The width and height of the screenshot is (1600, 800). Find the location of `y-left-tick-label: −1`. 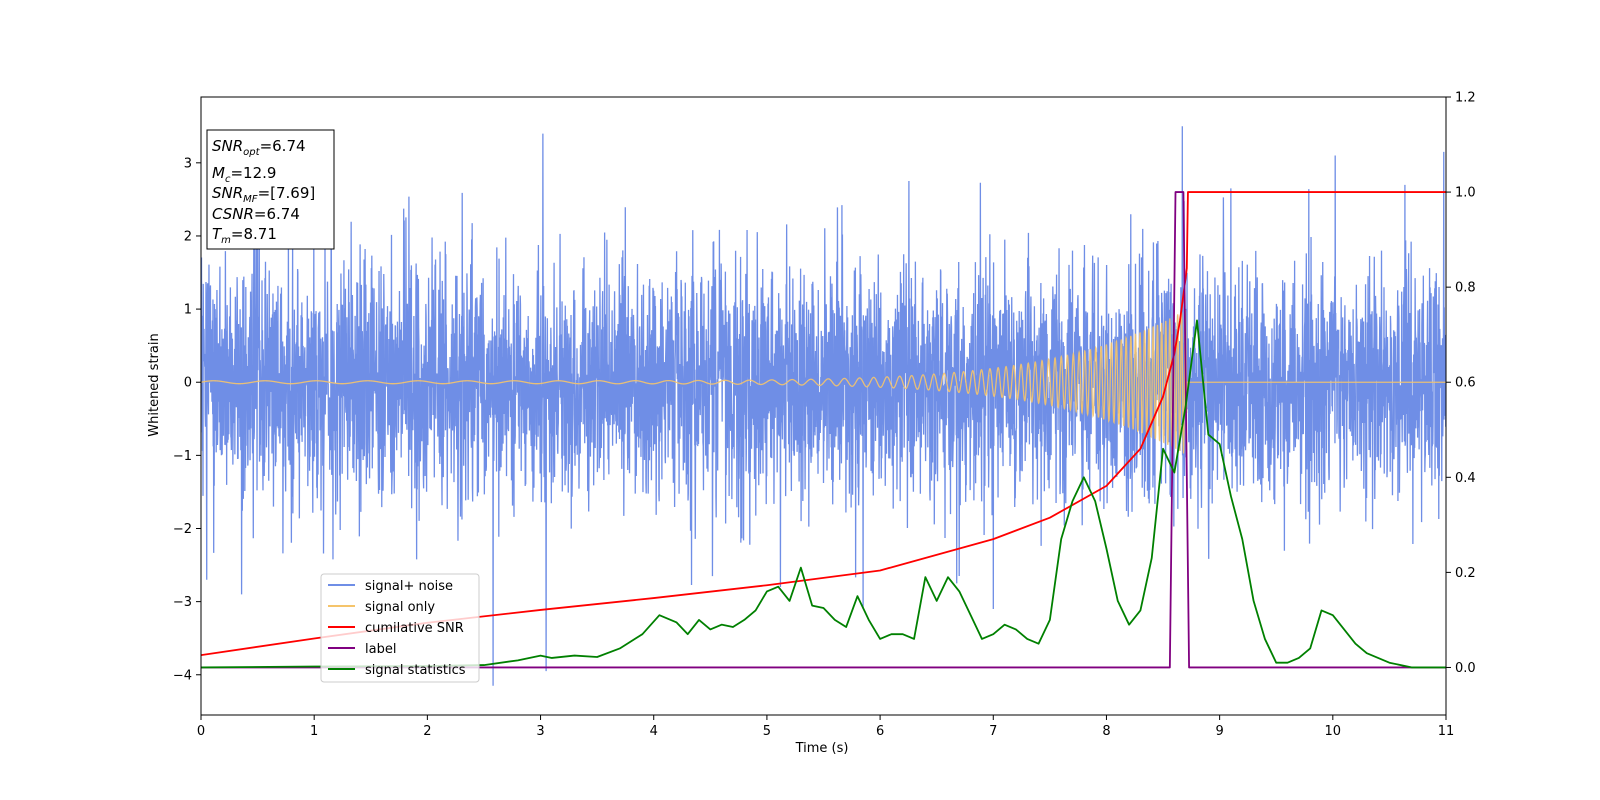

y-left-tick-label: −1 is located at coordinates (182, 456).